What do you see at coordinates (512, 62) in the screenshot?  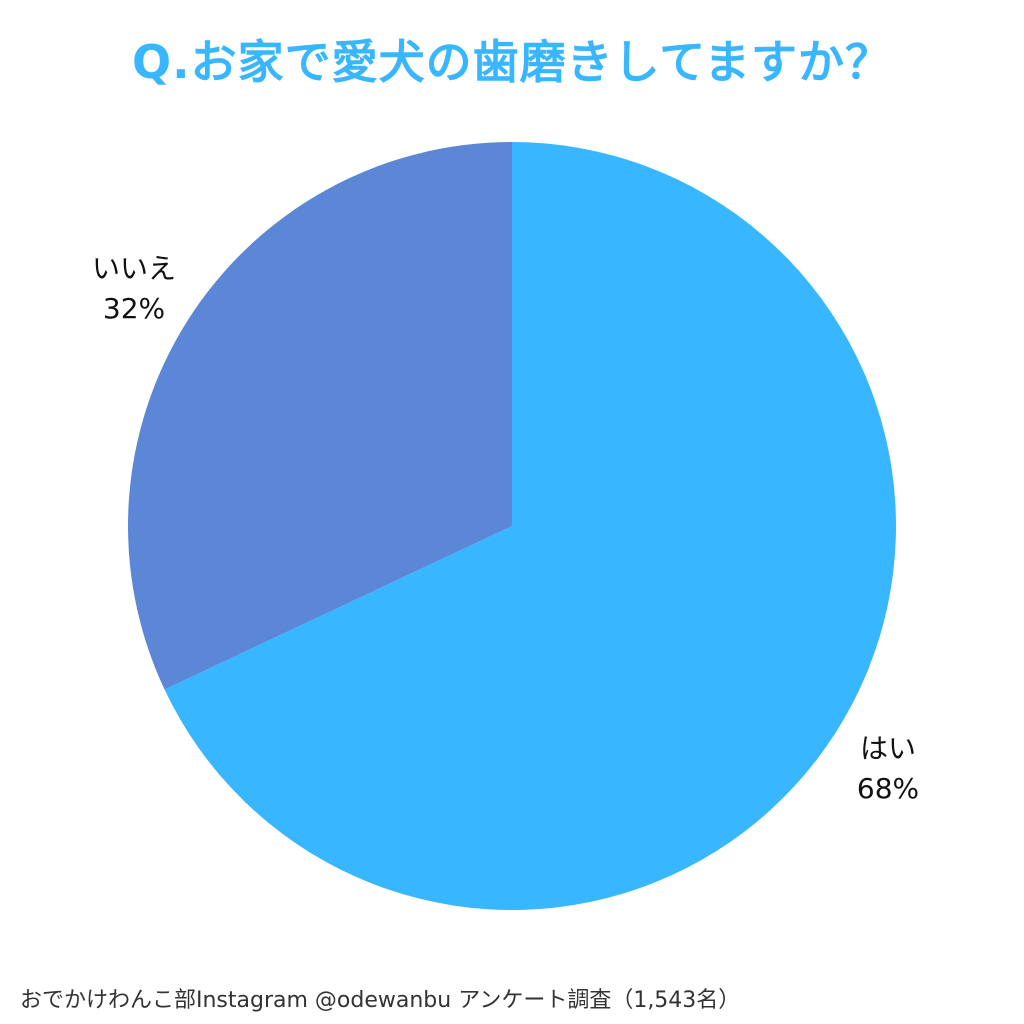 I see `chart-title: Q.お家で愛犬の歯磨きしてますか？` at bounding box center [512, 62].